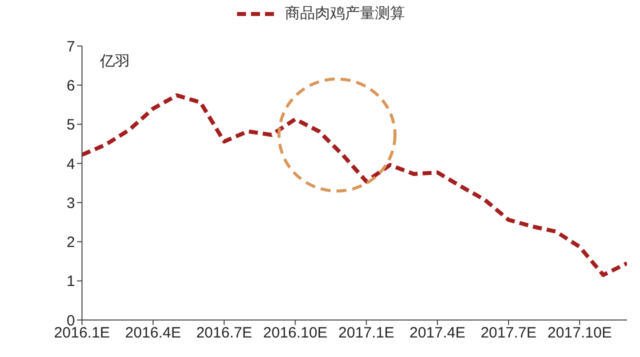 This screenshot has height=357, width=640. What do you see at coordinates (224, 333) in the screenshot?
I see `x-tick-label: 2016.7E` at bounding box center [224, 333].